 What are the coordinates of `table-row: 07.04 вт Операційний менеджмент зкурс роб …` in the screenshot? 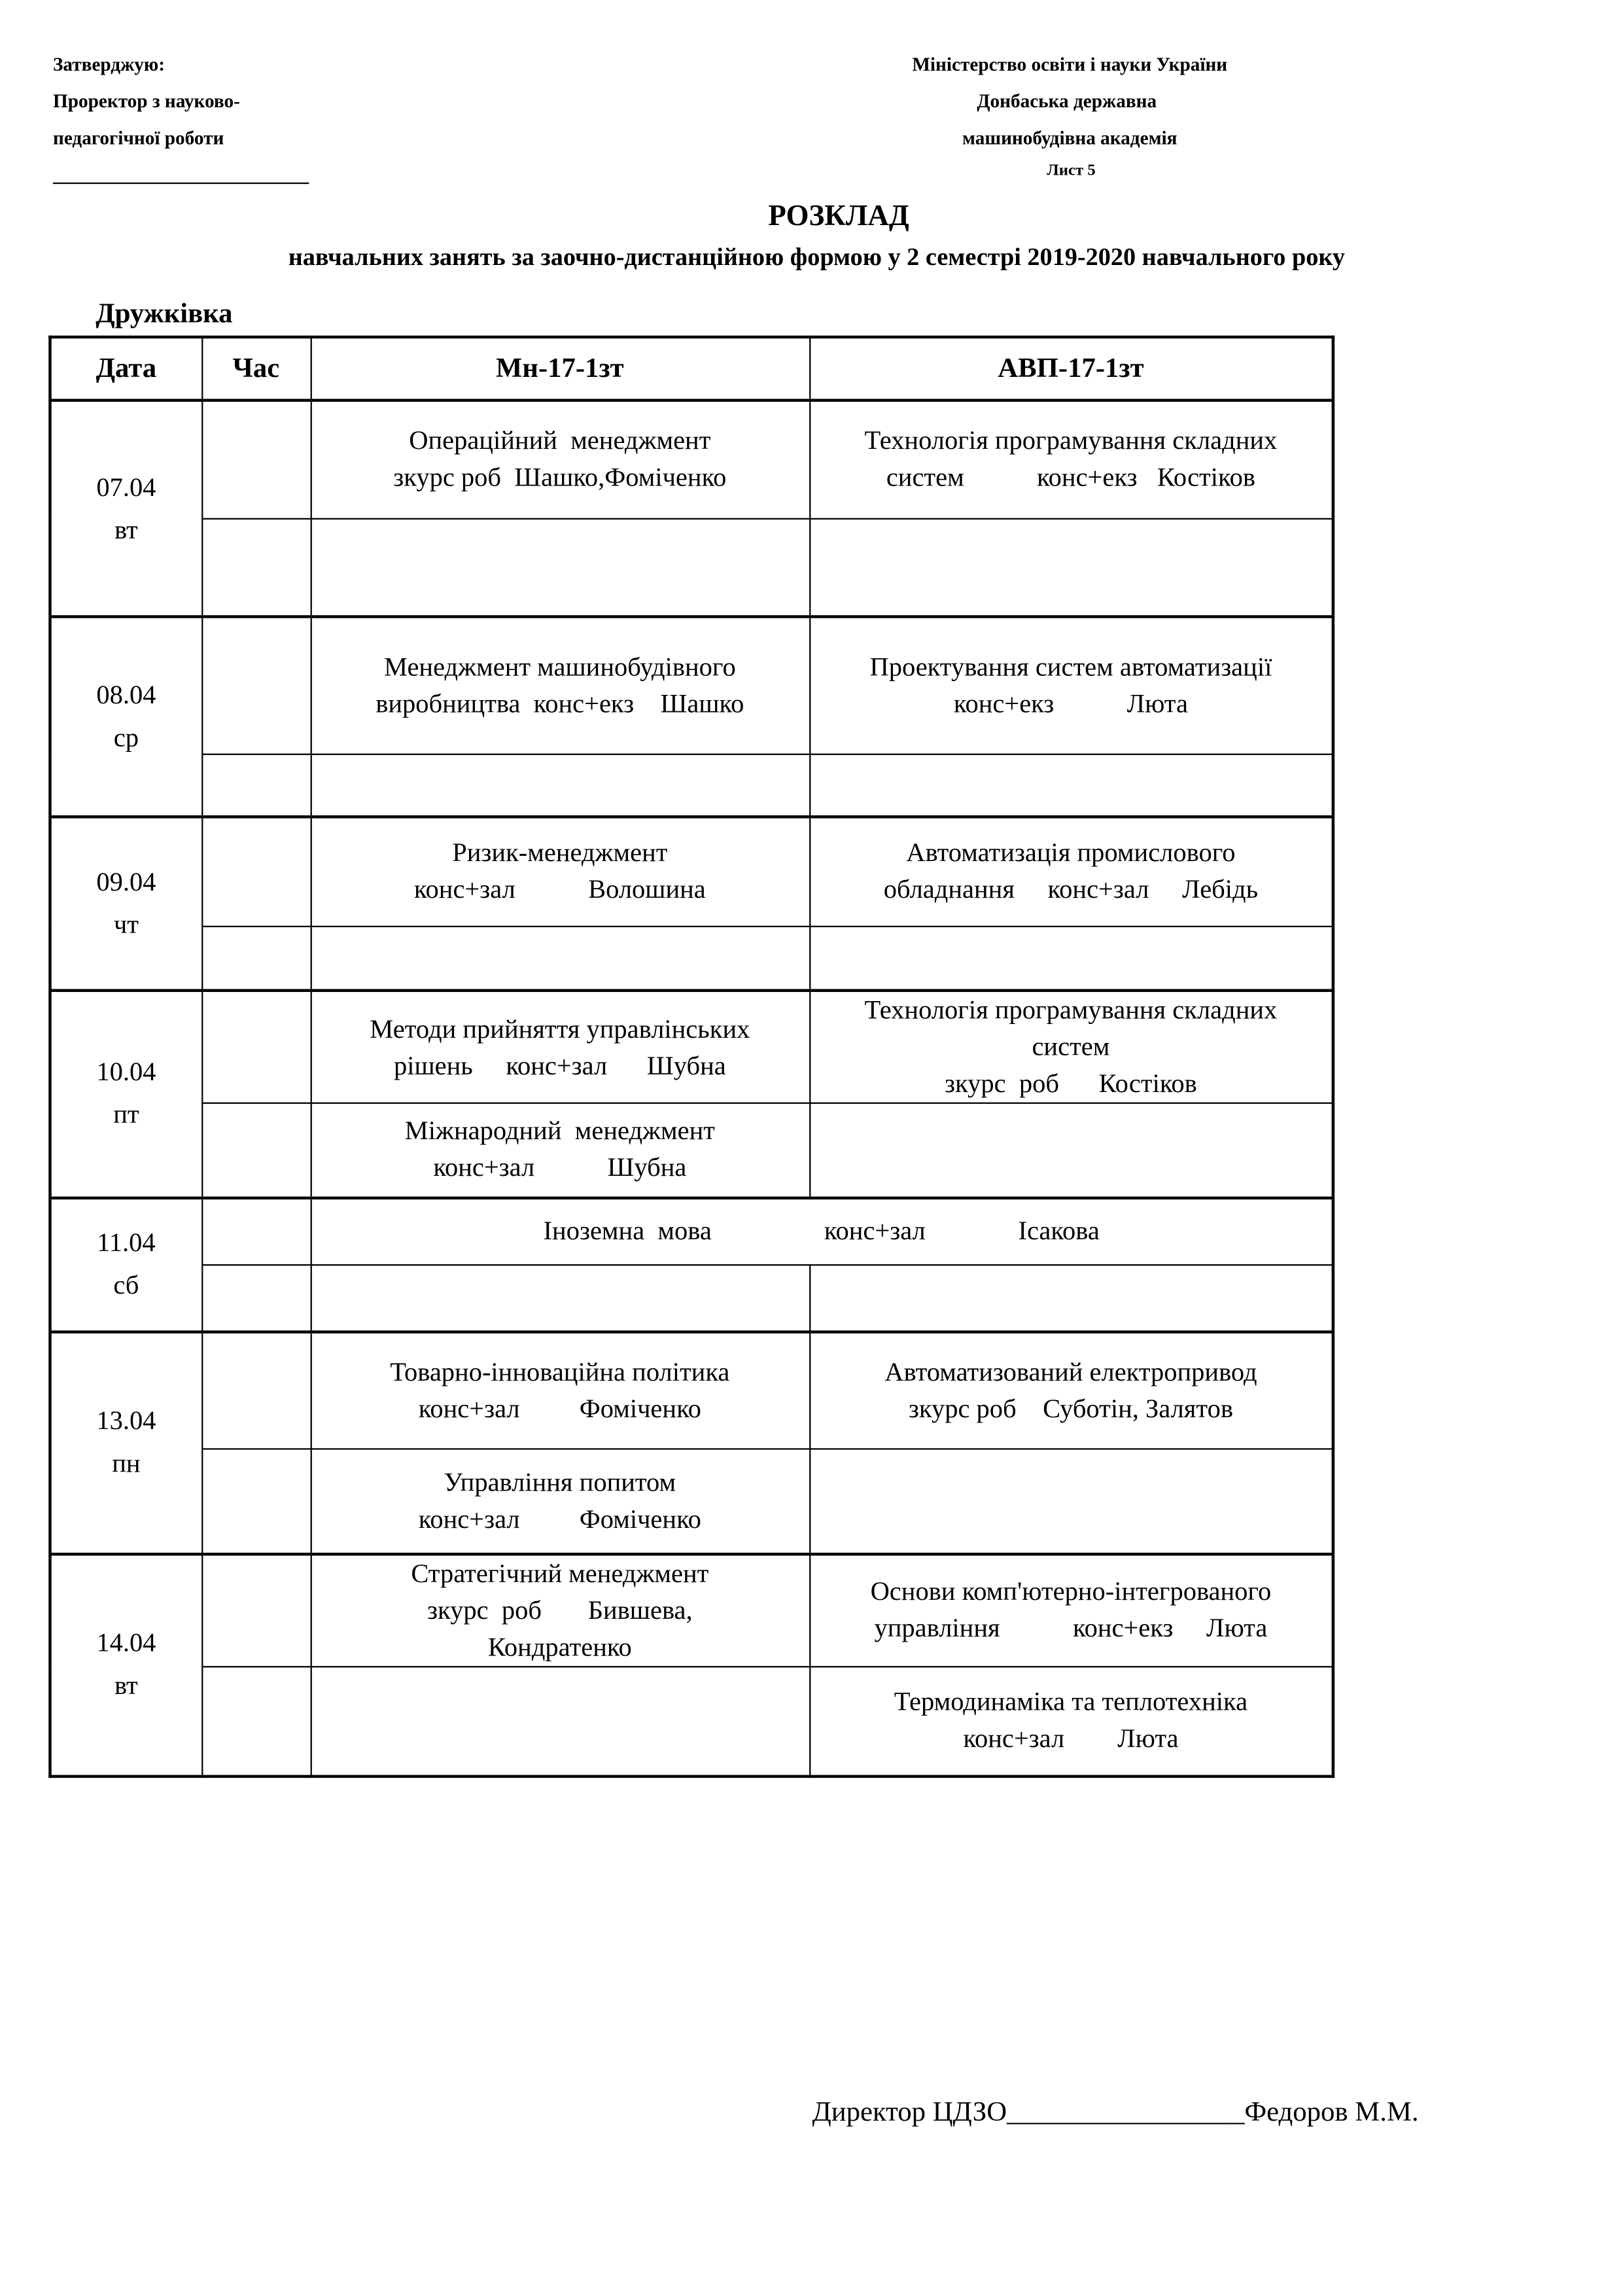 It's located at (692, 508).